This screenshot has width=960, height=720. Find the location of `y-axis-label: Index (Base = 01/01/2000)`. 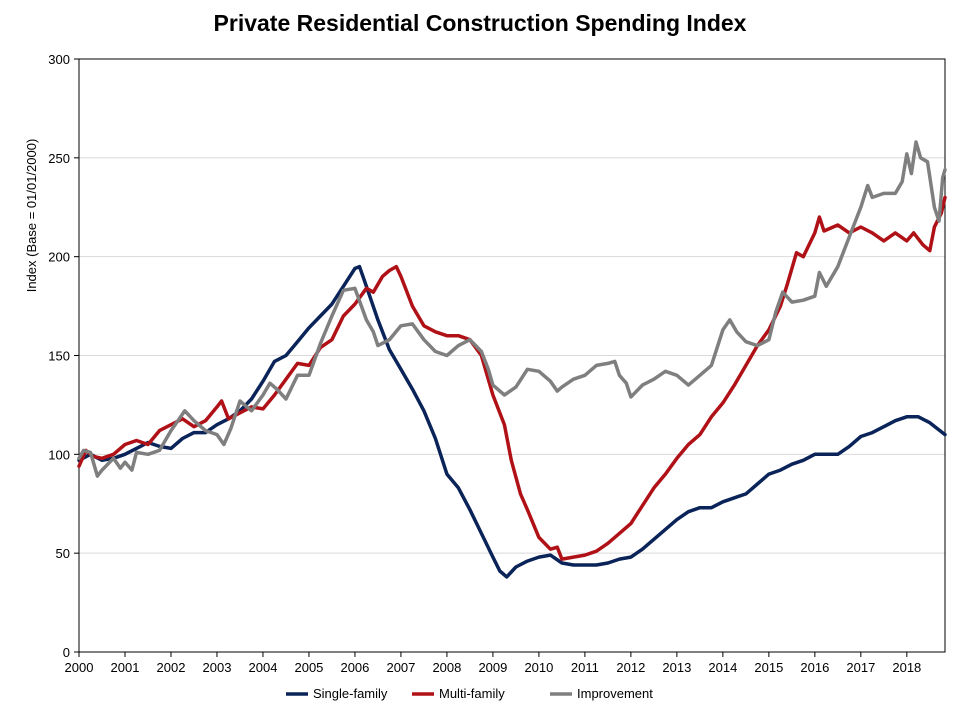

y-axis-label: Index (Base = 01/01/2000) is located at coordinates (31, 216).